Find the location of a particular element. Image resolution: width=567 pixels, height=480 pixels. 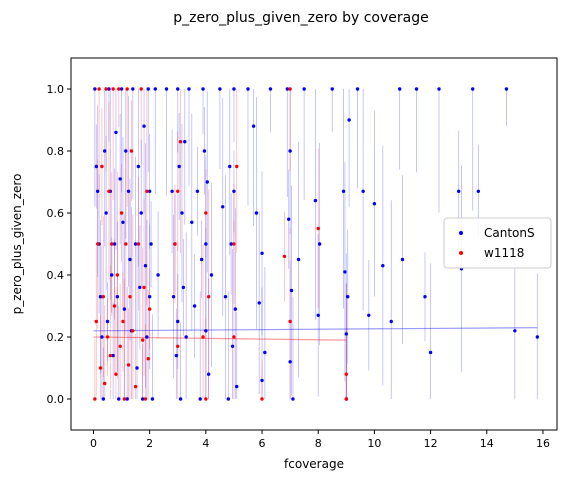

y-tick-label-5: 1.0 is located at coordinates (56, 89).